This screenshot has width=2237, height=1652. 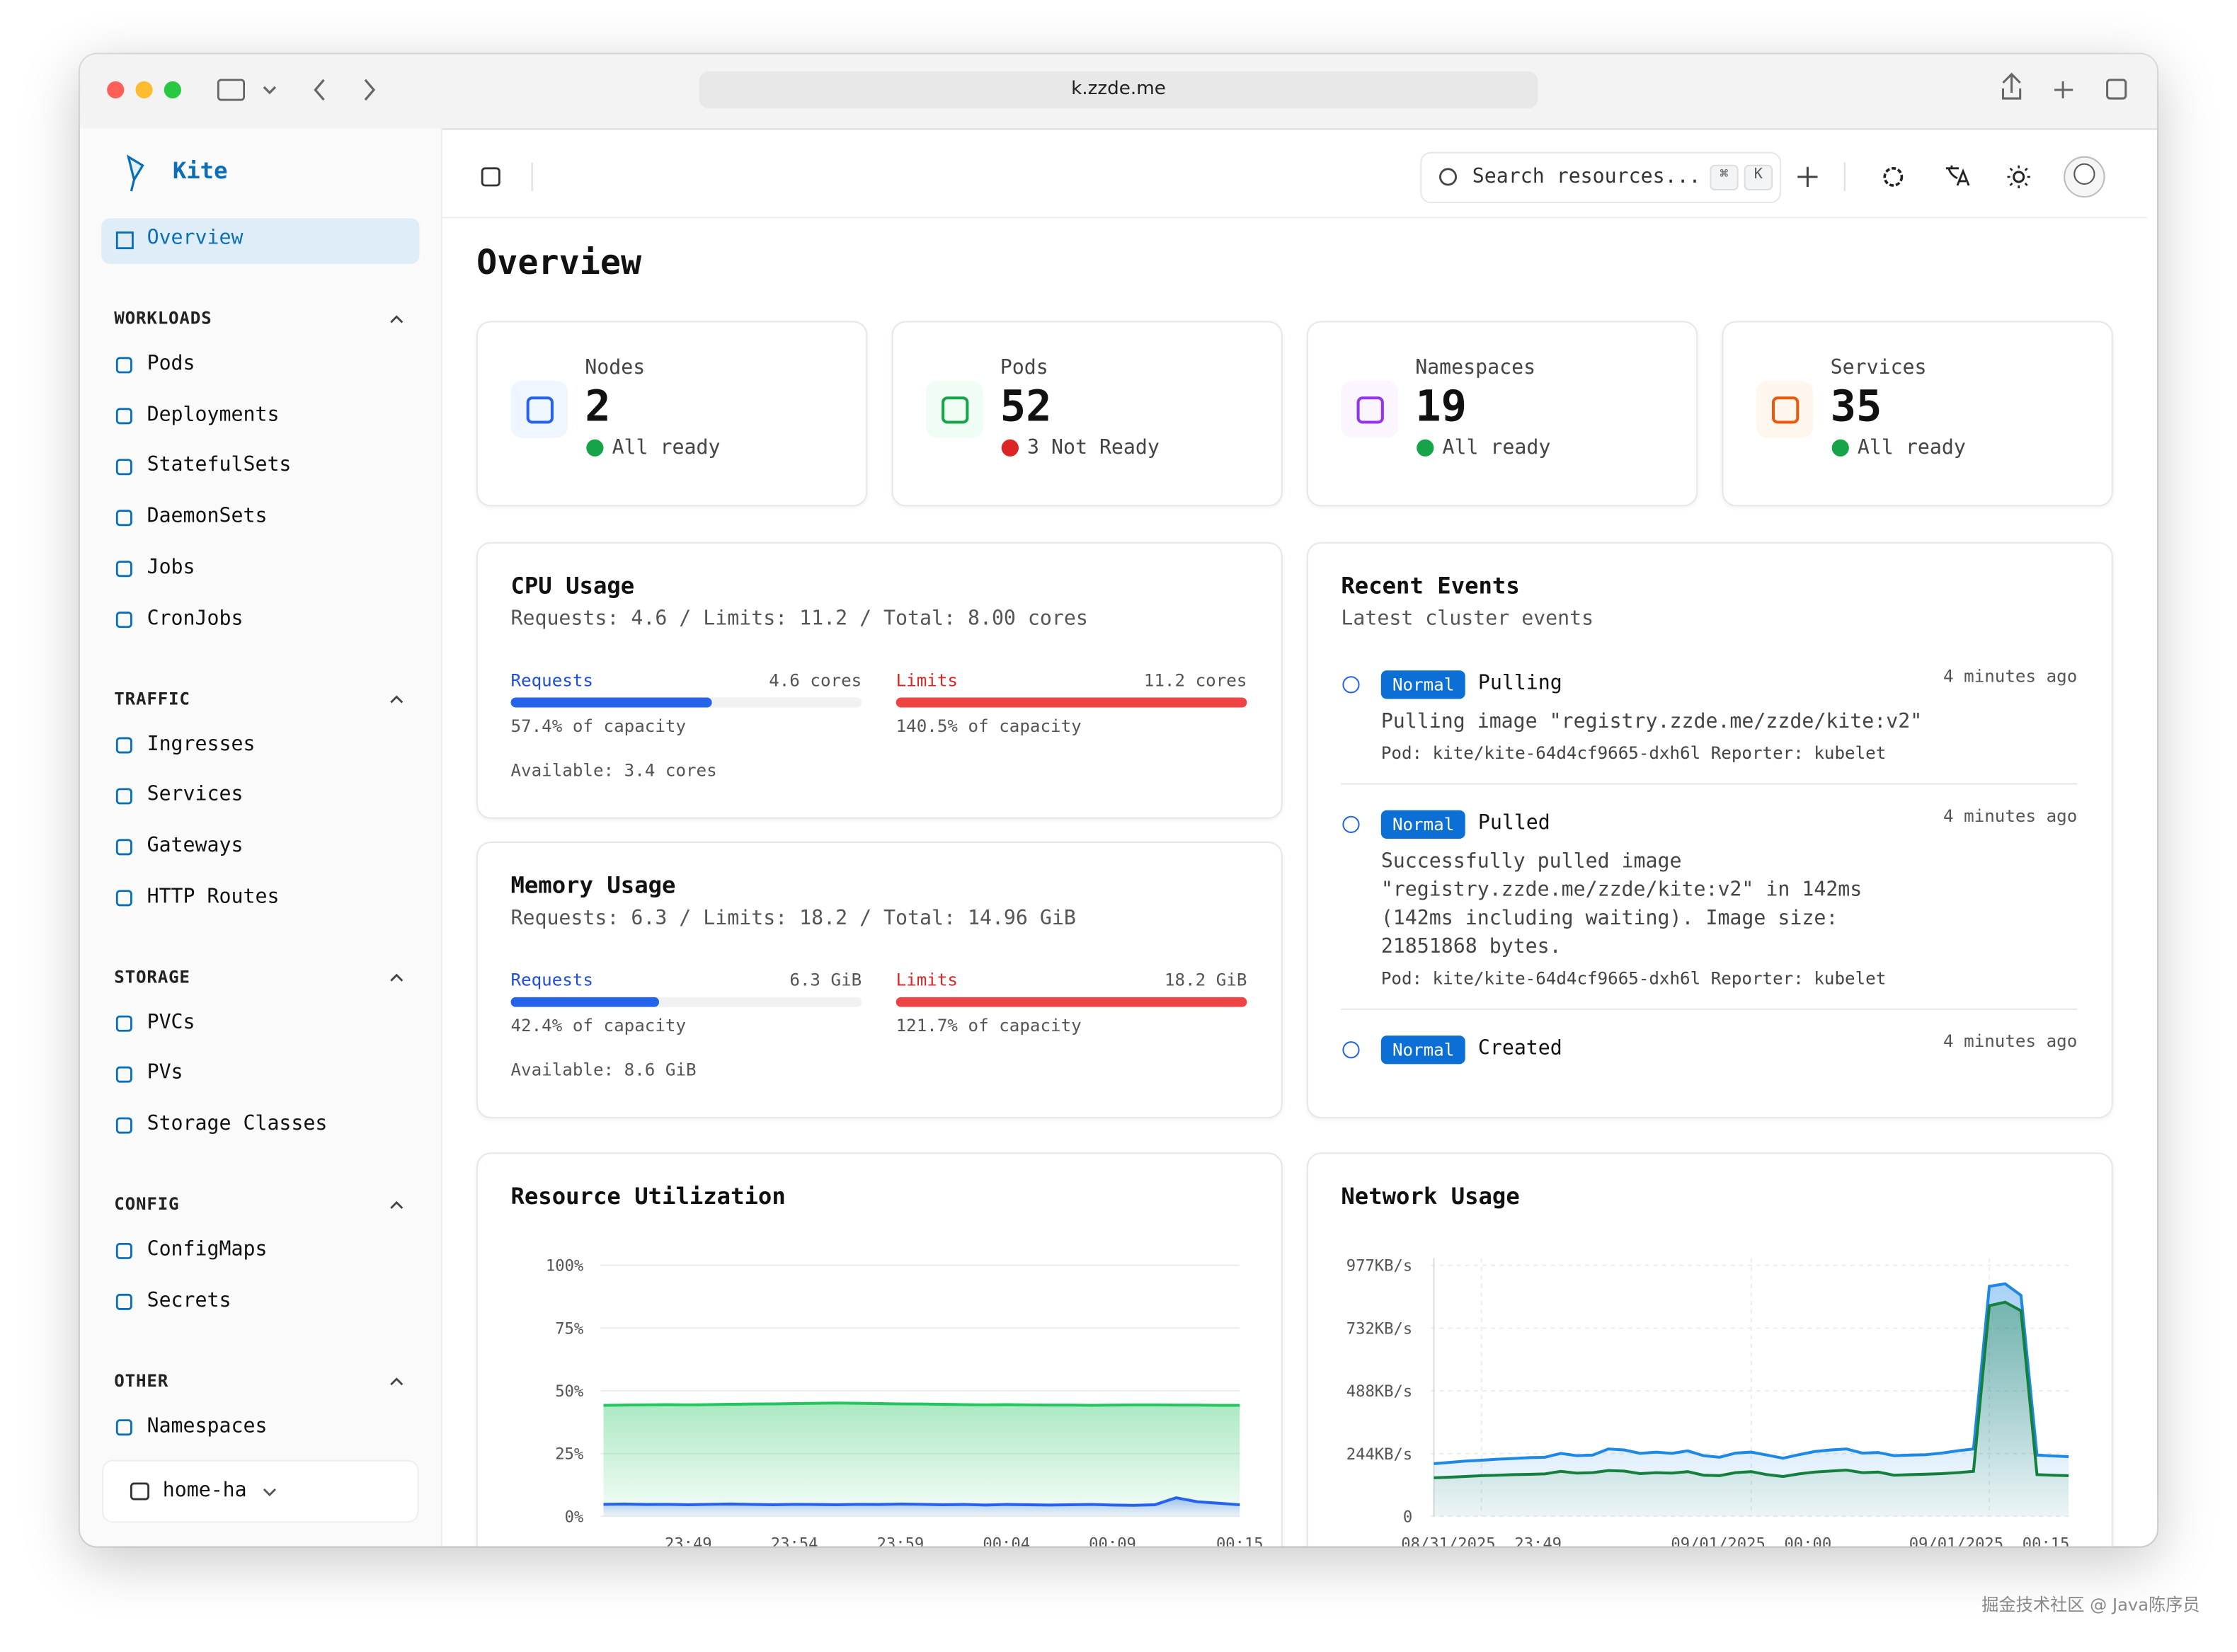 What do you see at coordinates (2117, 89) in the screenshot?
I see `tabs-button` at bounding box center [2117, 89].